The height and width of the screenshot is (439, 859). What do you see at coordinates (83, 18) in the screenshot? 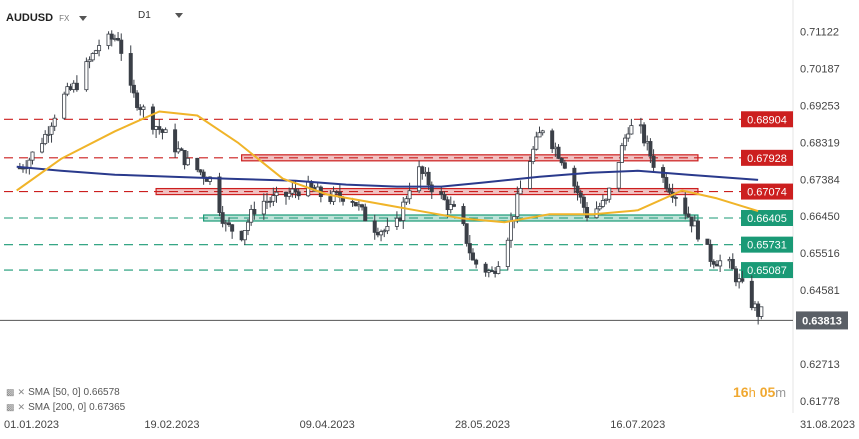
I see `symbol-dropdown-icon` at bounding box center [83, 18].